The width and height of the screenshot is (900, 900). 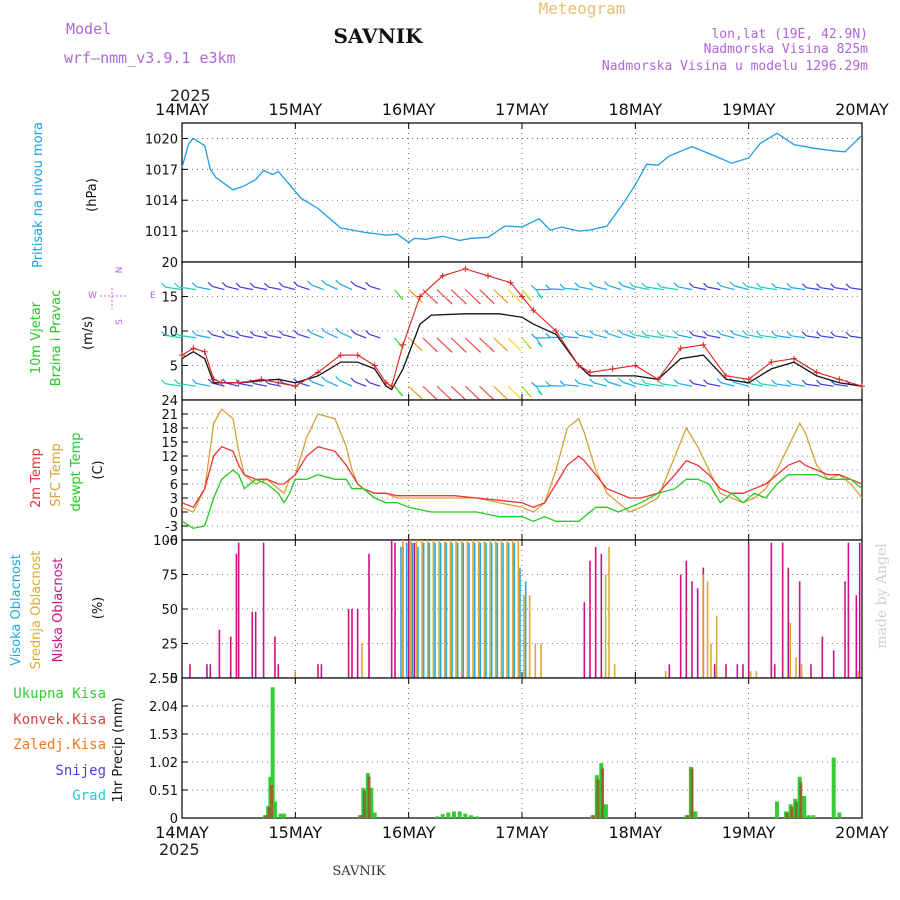 I want to click on pressure-ytick-label: 1014, so click(x=161, y=201).